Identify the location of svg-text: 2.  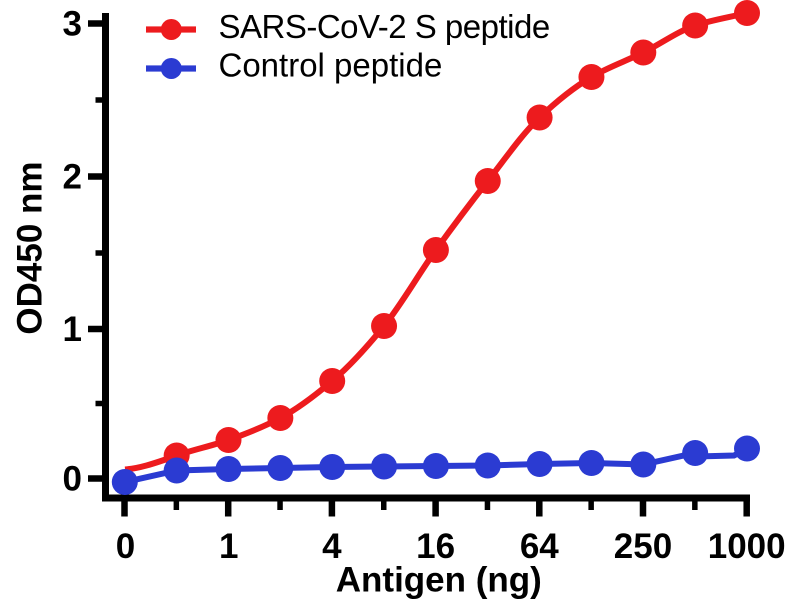
(72, 177).